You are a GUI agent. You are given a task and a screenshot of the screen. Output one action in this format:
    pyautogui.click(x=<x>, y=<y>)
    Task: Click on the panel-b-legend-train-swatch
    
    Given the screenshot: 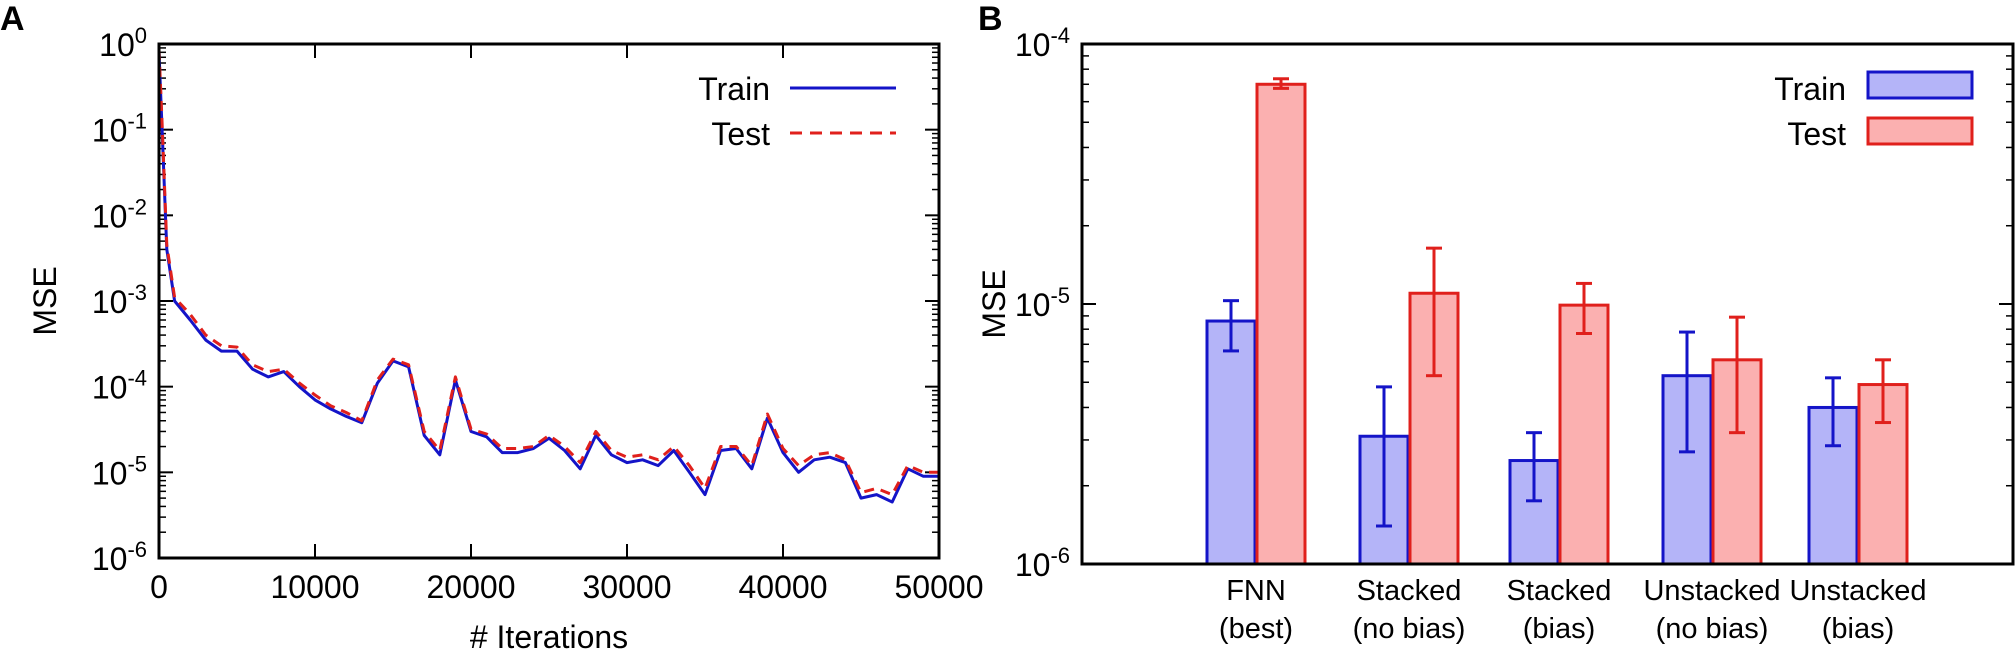 What is the action you would take?
    pyautogui.click(x=1920, y=85)
    